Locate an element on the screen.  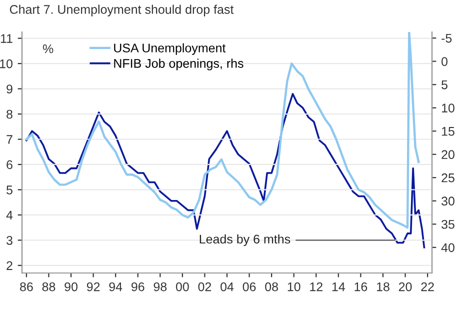
x-tick-label: 00 is located at coordinates (182, 287).